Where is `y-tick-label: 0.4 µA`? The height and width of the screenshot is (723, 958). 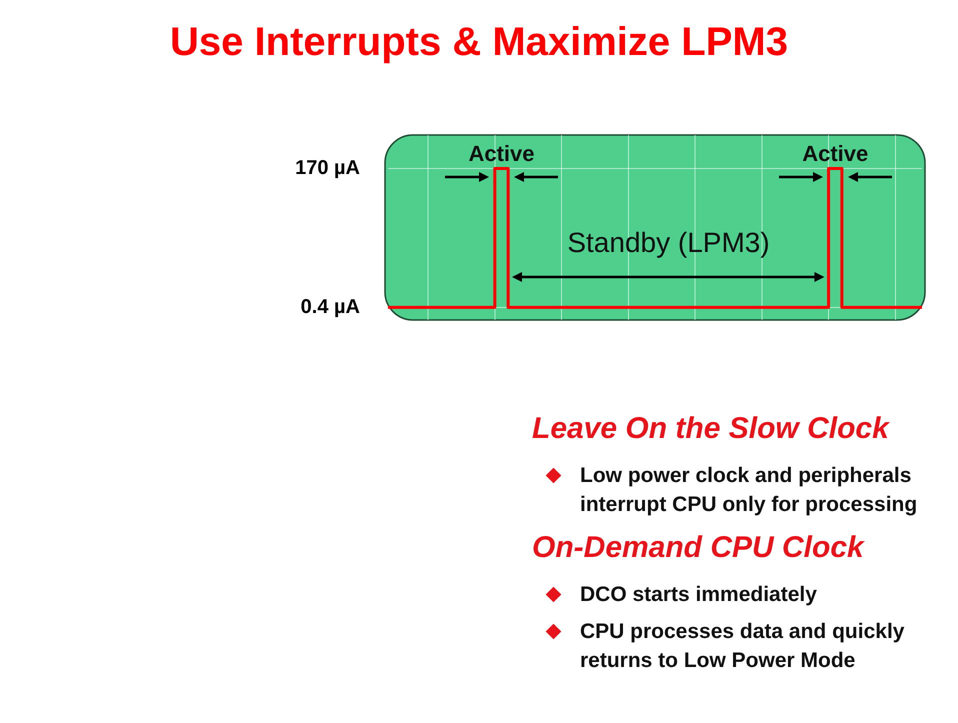 y-tick-label: 0.4 µA is located at coordinates (330, 307).